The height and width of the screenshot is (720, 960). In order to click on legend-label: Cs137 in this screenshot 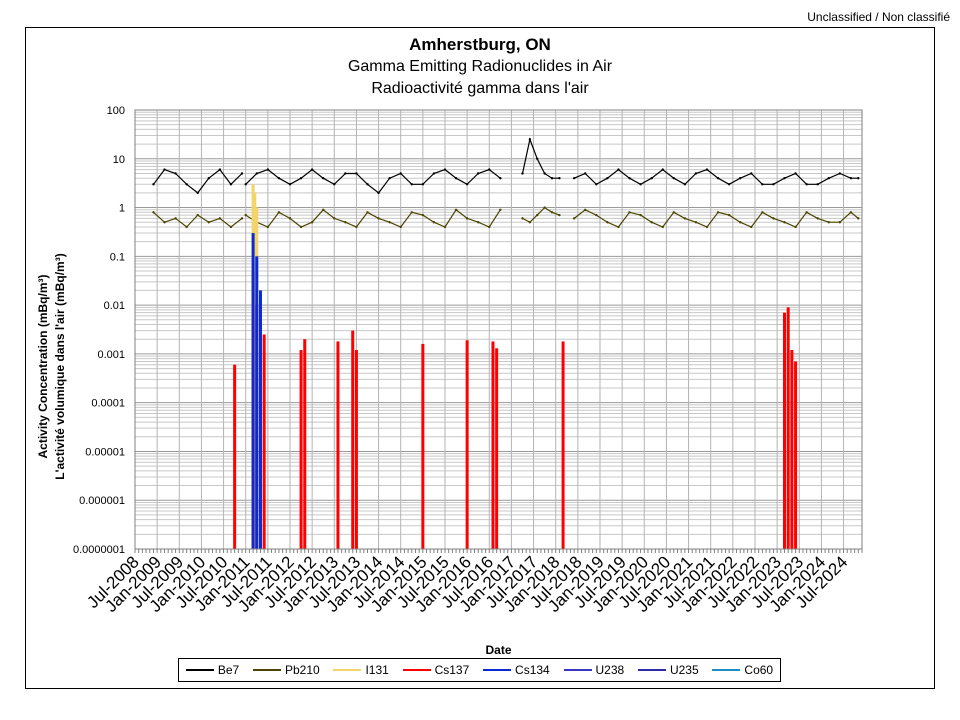, I will do `click(452, 670)`.